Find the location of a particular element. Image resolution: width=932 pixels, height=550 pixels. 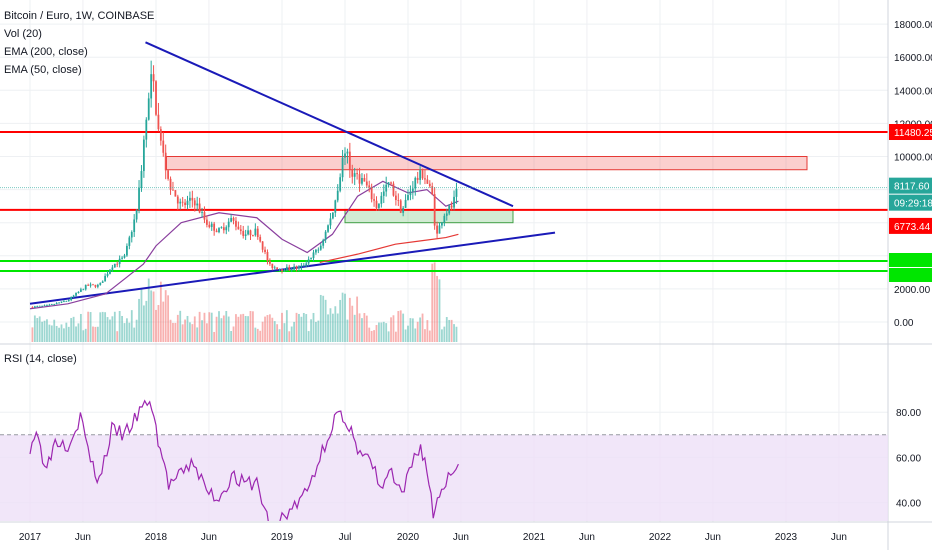

symbol-title: Bitcoin / Euro, 1W, COINBASE is located at coordinates (79, 16).